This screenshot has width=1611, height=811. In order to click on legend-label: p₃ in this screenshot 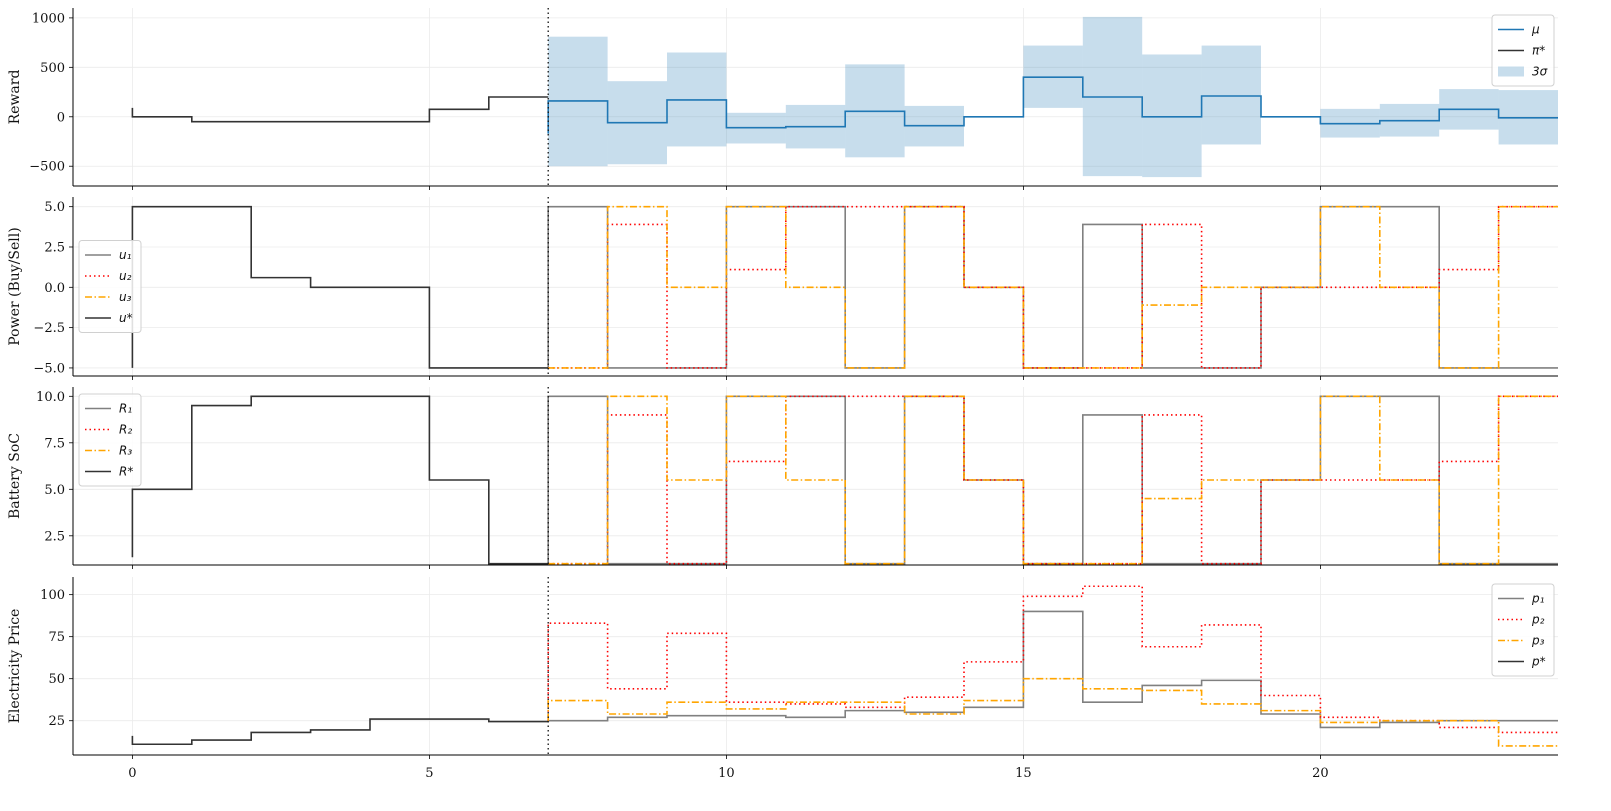, I will do `click(1538, 641)`.